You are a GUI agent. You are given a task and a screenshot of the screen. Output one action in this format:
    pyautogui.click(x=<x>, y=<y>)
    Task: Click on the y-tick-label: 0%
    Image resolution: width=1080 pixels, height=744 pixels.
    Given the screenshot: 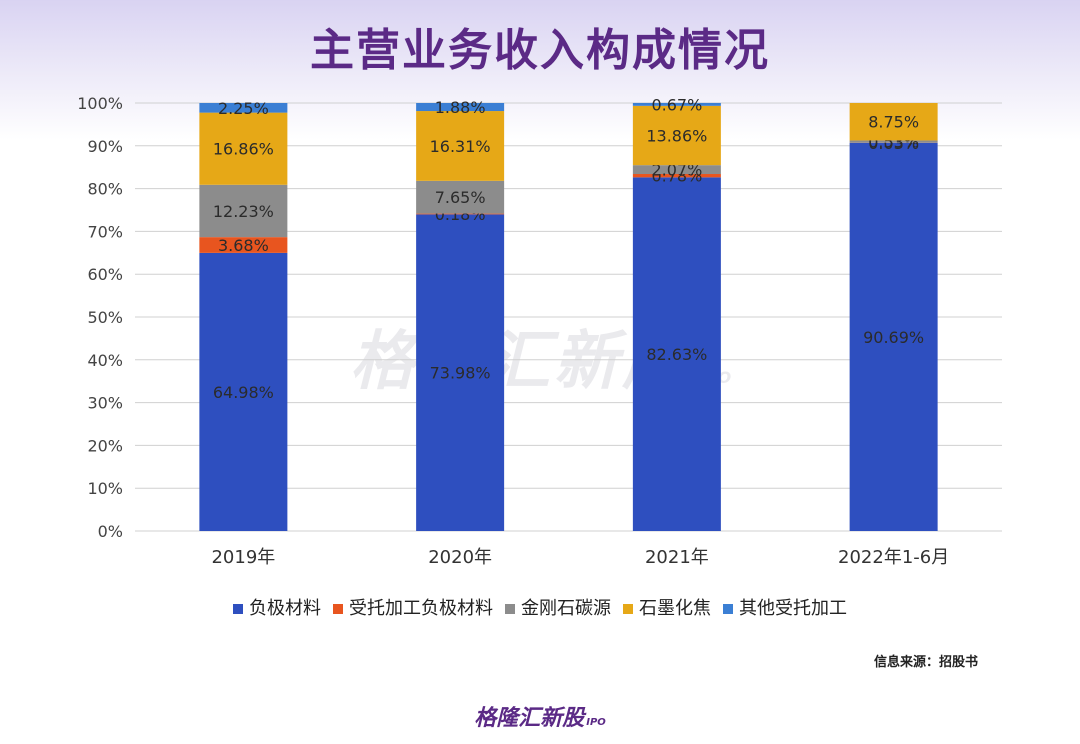 What is the action you would take?
    pyautogui.click(x=110, y=531)
    